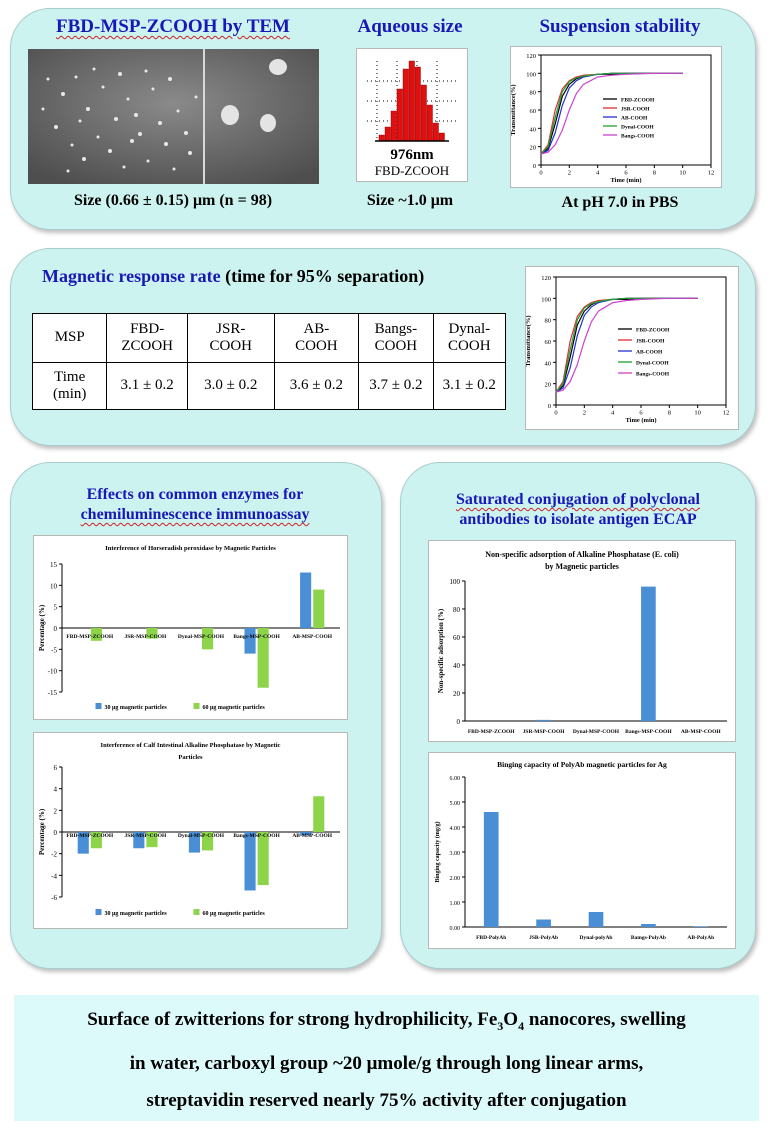  Describe the element at coordinates (230, 338) in the screenshot. I see `table-cell: JSR- COOH` at that location.